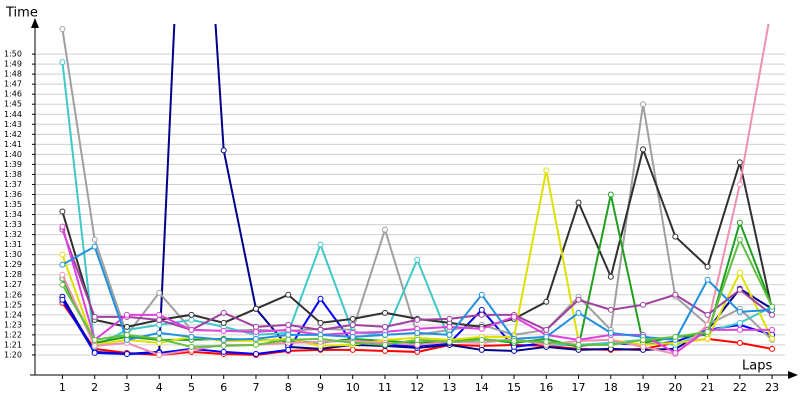 The width and height of the screenshot is (800, 400). Describe the element at coordinates (126, 387) in the screenshot. I see `x-tick-label: 3` at that location.